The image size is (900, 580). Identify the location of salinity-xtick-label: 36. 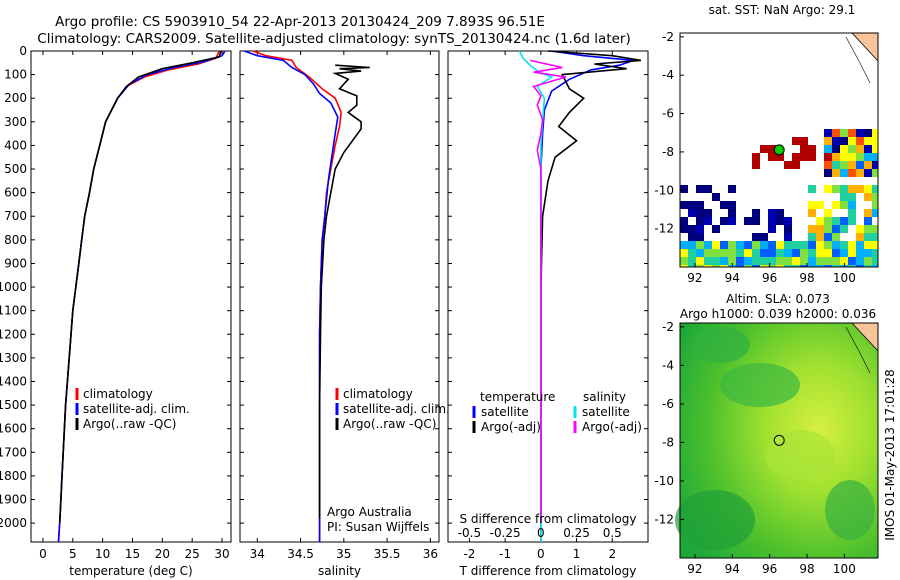
(430, 554).